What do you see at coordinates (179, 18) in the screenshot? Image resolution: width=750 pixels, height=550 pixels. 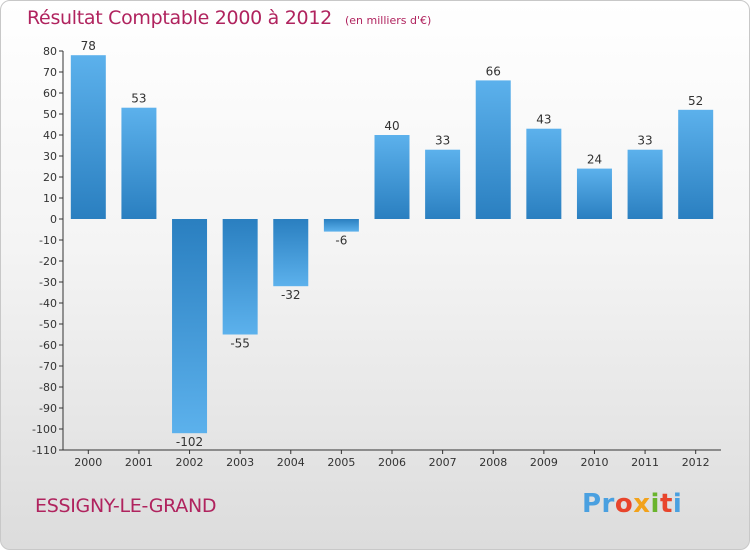 I see `chart-title: Résultat Comptable 2000 à 2012` at bounding box center [179, 18].